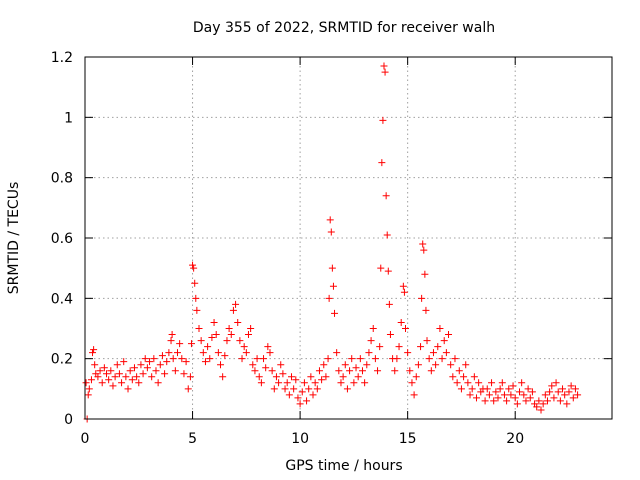 This screenshot has height=480, width=640. I want to click on x-tick-label: 15, so click(408, 439).